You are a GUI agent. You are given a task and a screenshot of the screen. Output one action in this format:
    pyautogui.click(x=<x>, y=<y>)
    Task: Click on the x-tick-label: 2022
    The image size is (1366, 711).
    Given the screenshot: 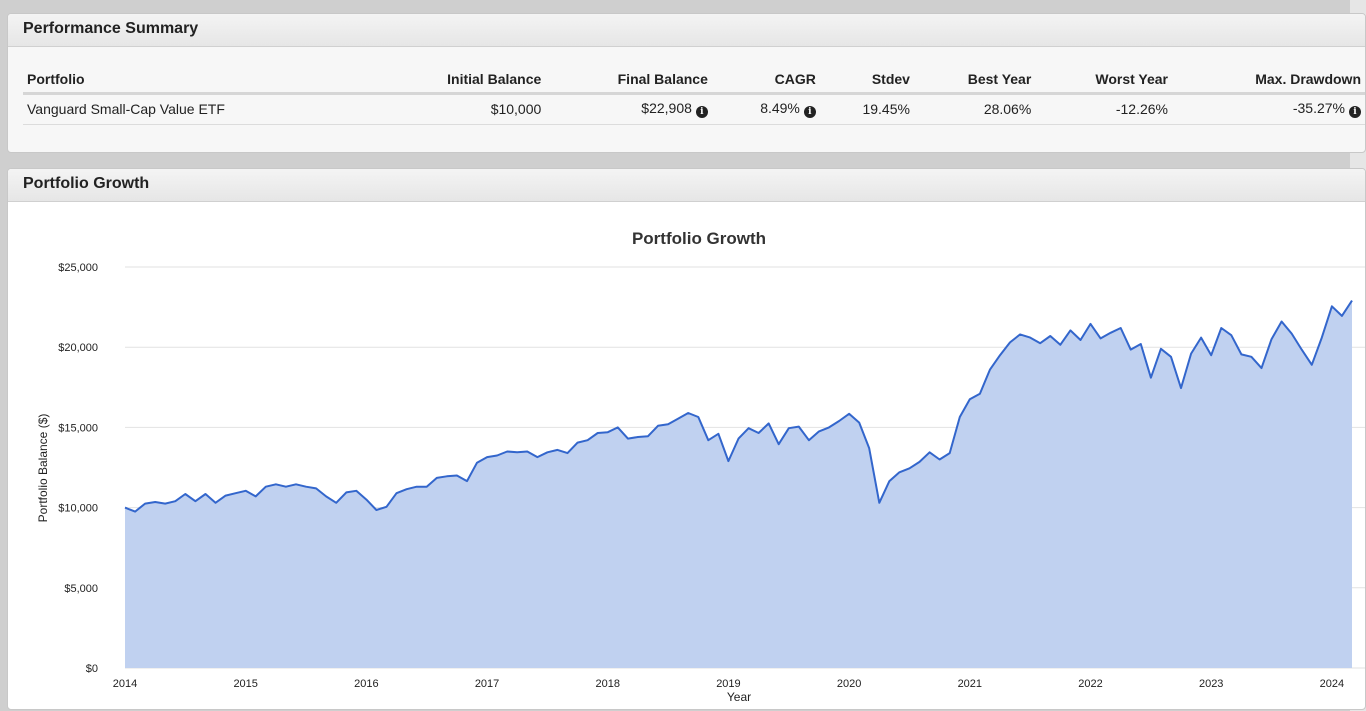 What is the action you would take?
    pyautogui.click(x=1090, y=684)
    